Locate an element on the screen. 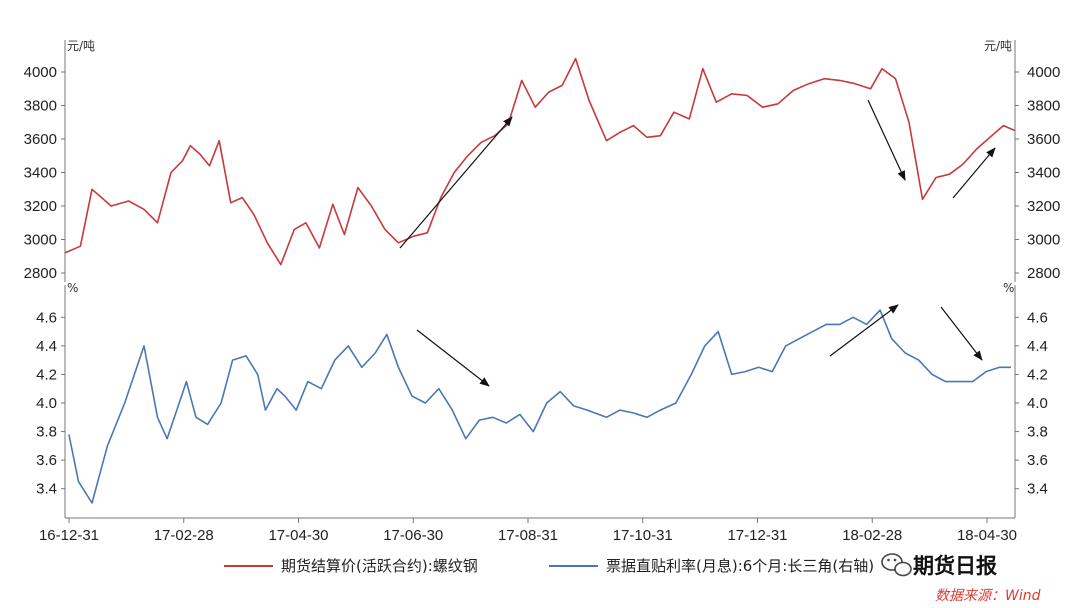 The image size is (1080, 608). y-tick-label-left: 3400 is located at coordinates (40, 173).